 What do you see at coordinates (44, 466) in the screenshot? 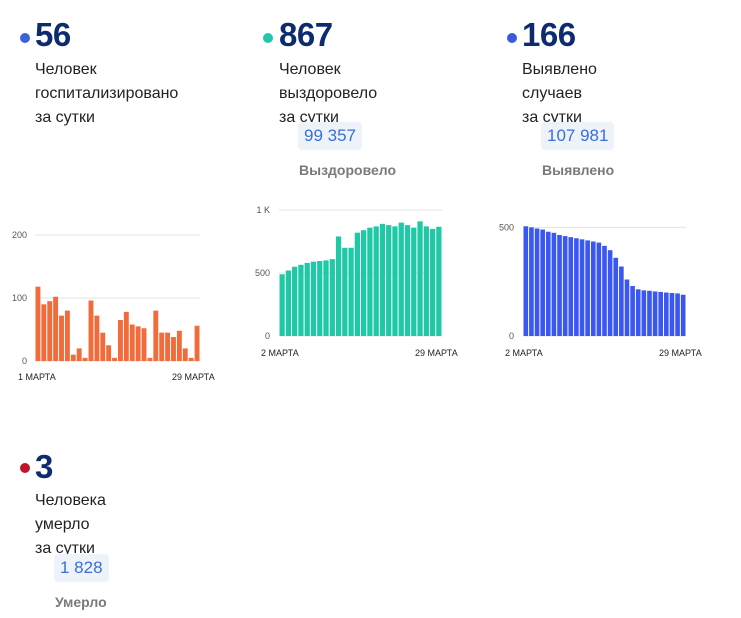
I see `deaths-value: 3` at bounding box center [44, 466].